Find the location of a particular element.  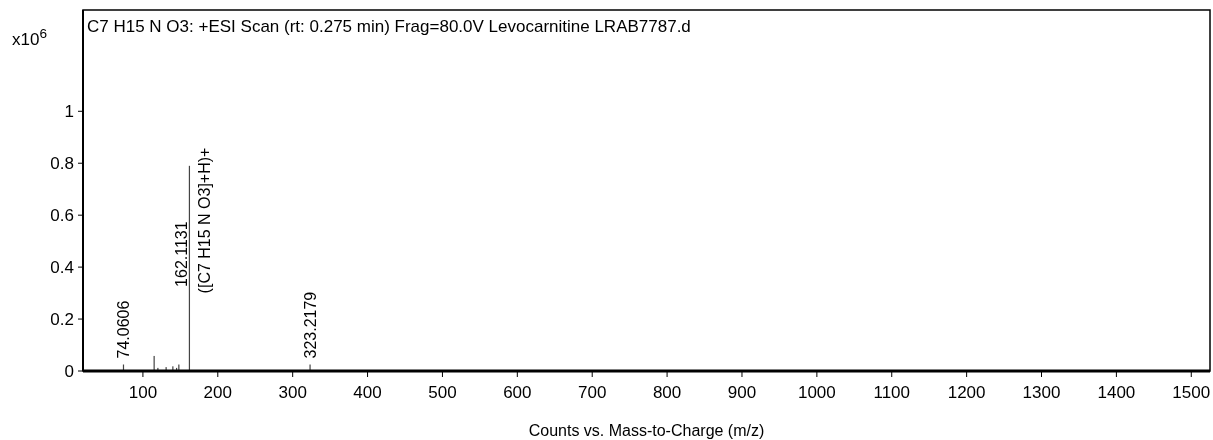

y-tick-label: 0 is located at coordinates (69, 371).